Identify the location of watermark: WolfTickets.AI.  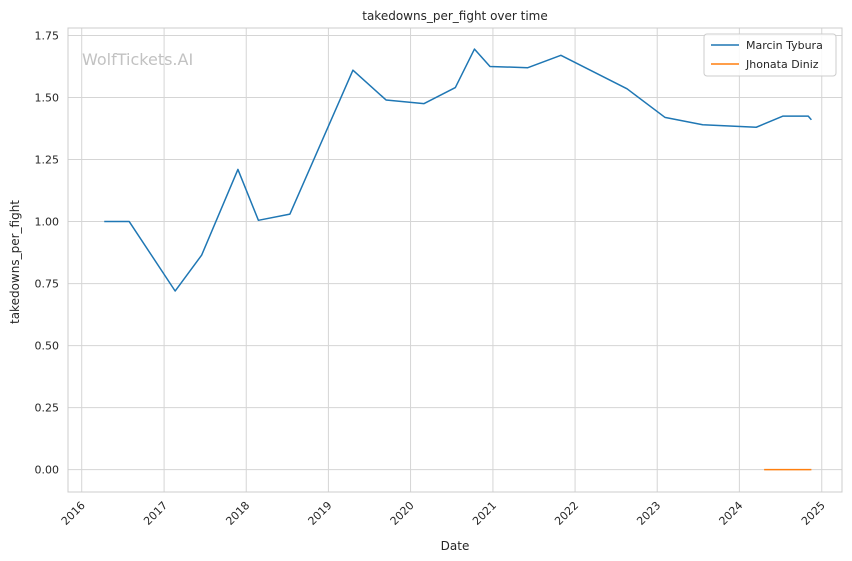
(137, 59).